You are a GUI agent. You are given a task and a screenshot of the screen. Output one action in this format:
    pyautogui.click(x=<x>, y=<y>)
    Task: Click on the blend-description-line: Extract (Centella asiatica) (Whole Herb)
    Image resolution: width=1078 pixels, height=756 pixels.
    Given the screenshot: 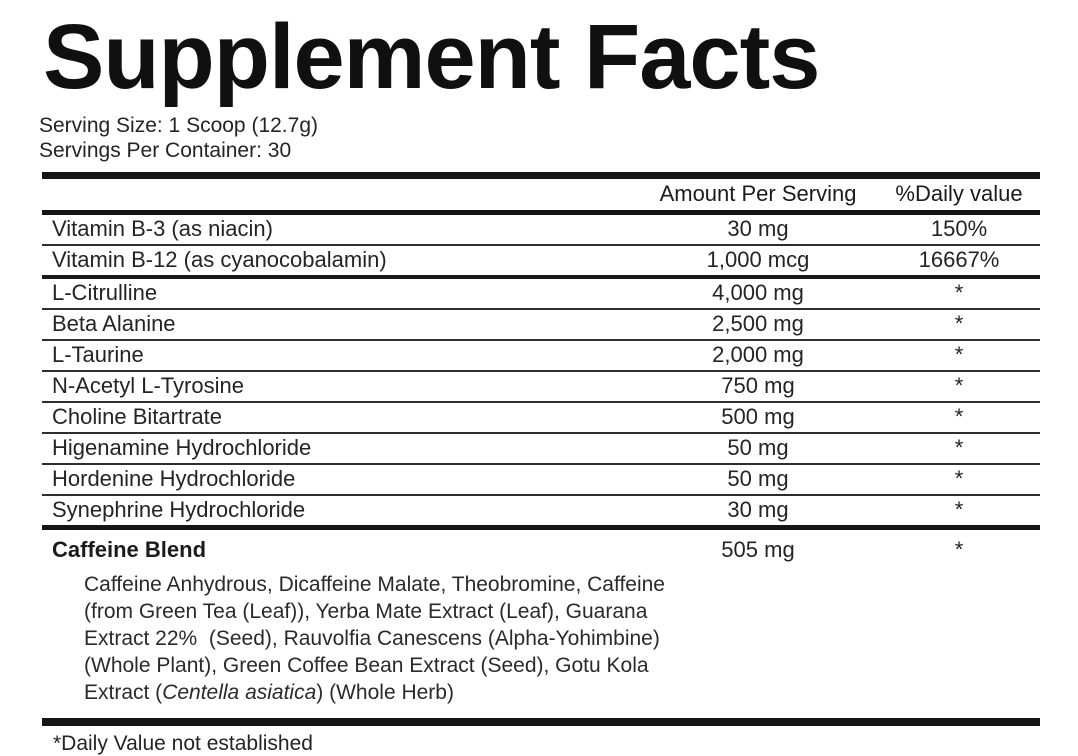 What is the action you would take?
    pyautogui.click(x=562, y=692)
    